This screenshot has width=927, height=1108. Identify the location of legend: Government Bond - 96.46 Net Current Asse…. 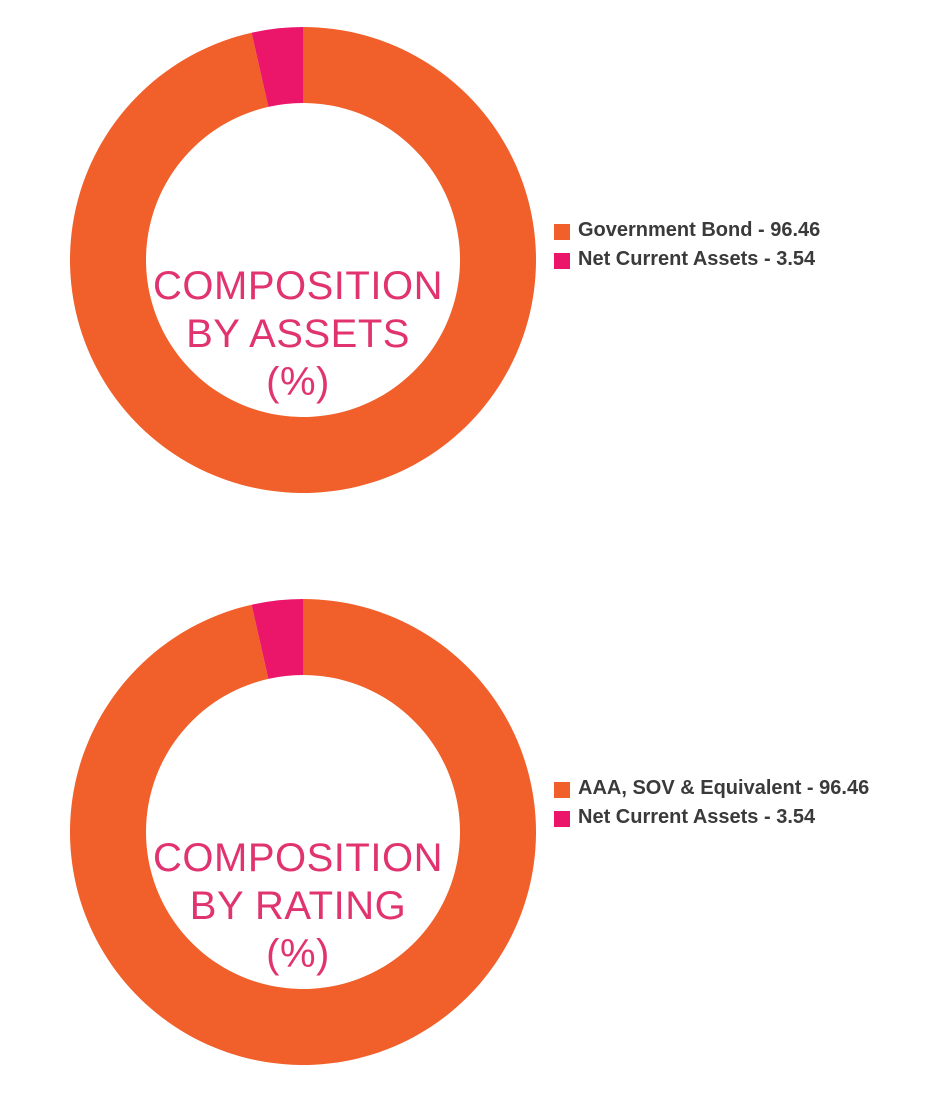
(719, 245).